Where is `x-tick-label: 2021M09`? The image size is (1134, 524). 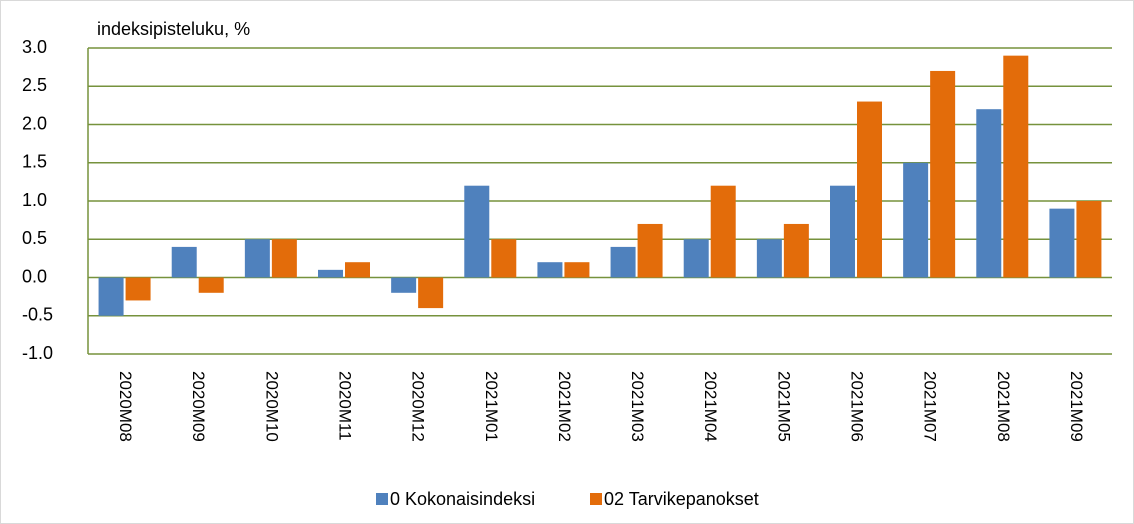 x-tick-label: 2021M09 is located at coordinates (1076, 406).